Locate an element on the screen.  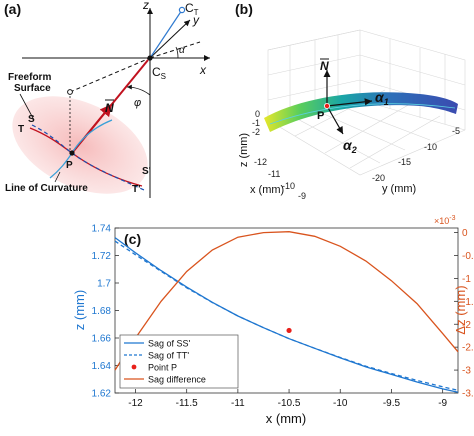
axis-y-label: y is located at coordinates (196, 20).